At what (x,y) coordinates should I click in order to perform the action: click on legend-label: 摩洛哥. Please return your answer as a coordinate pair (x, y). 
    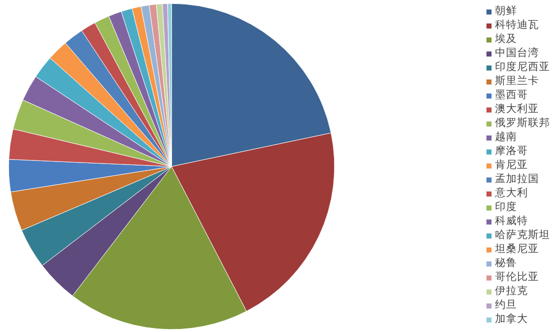
    Looking at the image, I should click on (511, 151).